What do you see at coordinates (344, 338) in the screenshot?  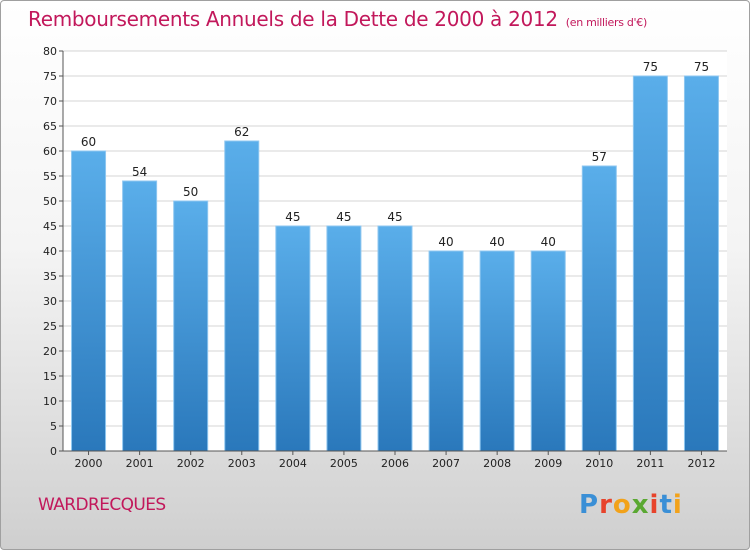 I see `bar-2005` at bounding box center [344, 338].